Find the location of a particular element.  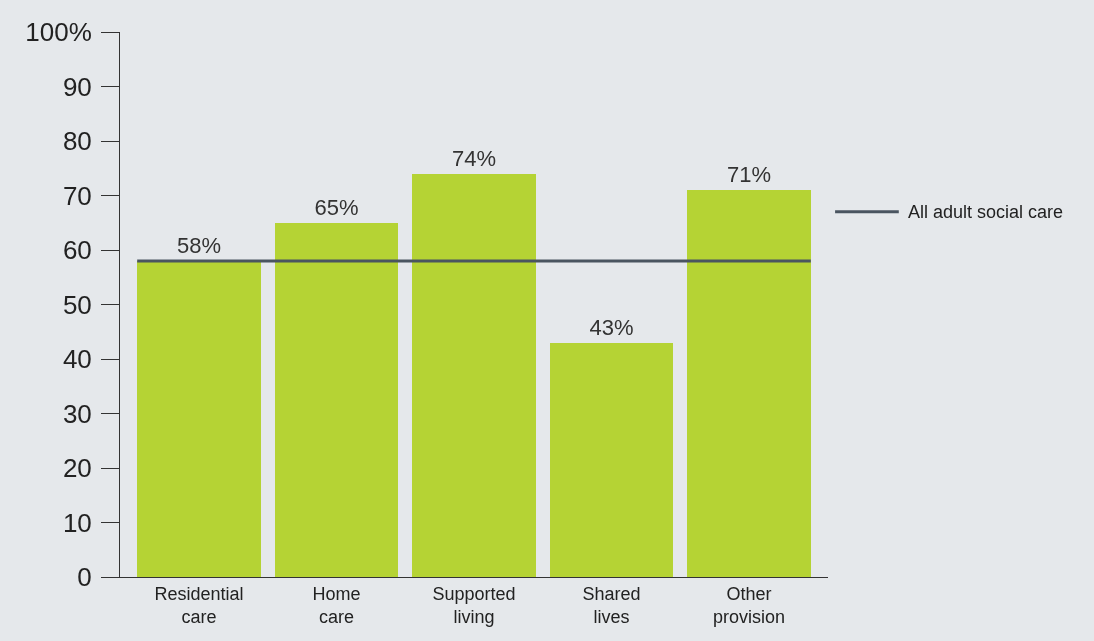

y-tick-label: 70 is located at coordinates (77, 195).